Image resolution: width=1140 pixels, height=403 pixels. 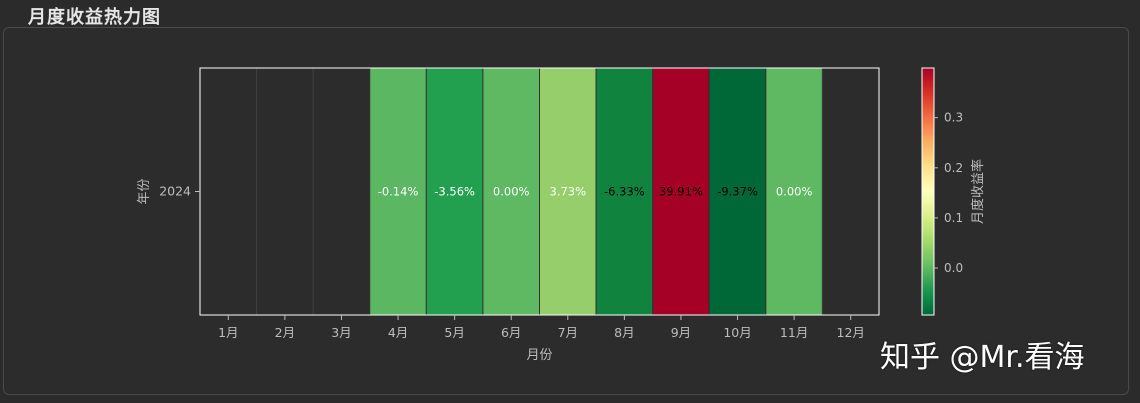 I want to click on cell-value-label: 39.91%, so click(x=681, y=192).